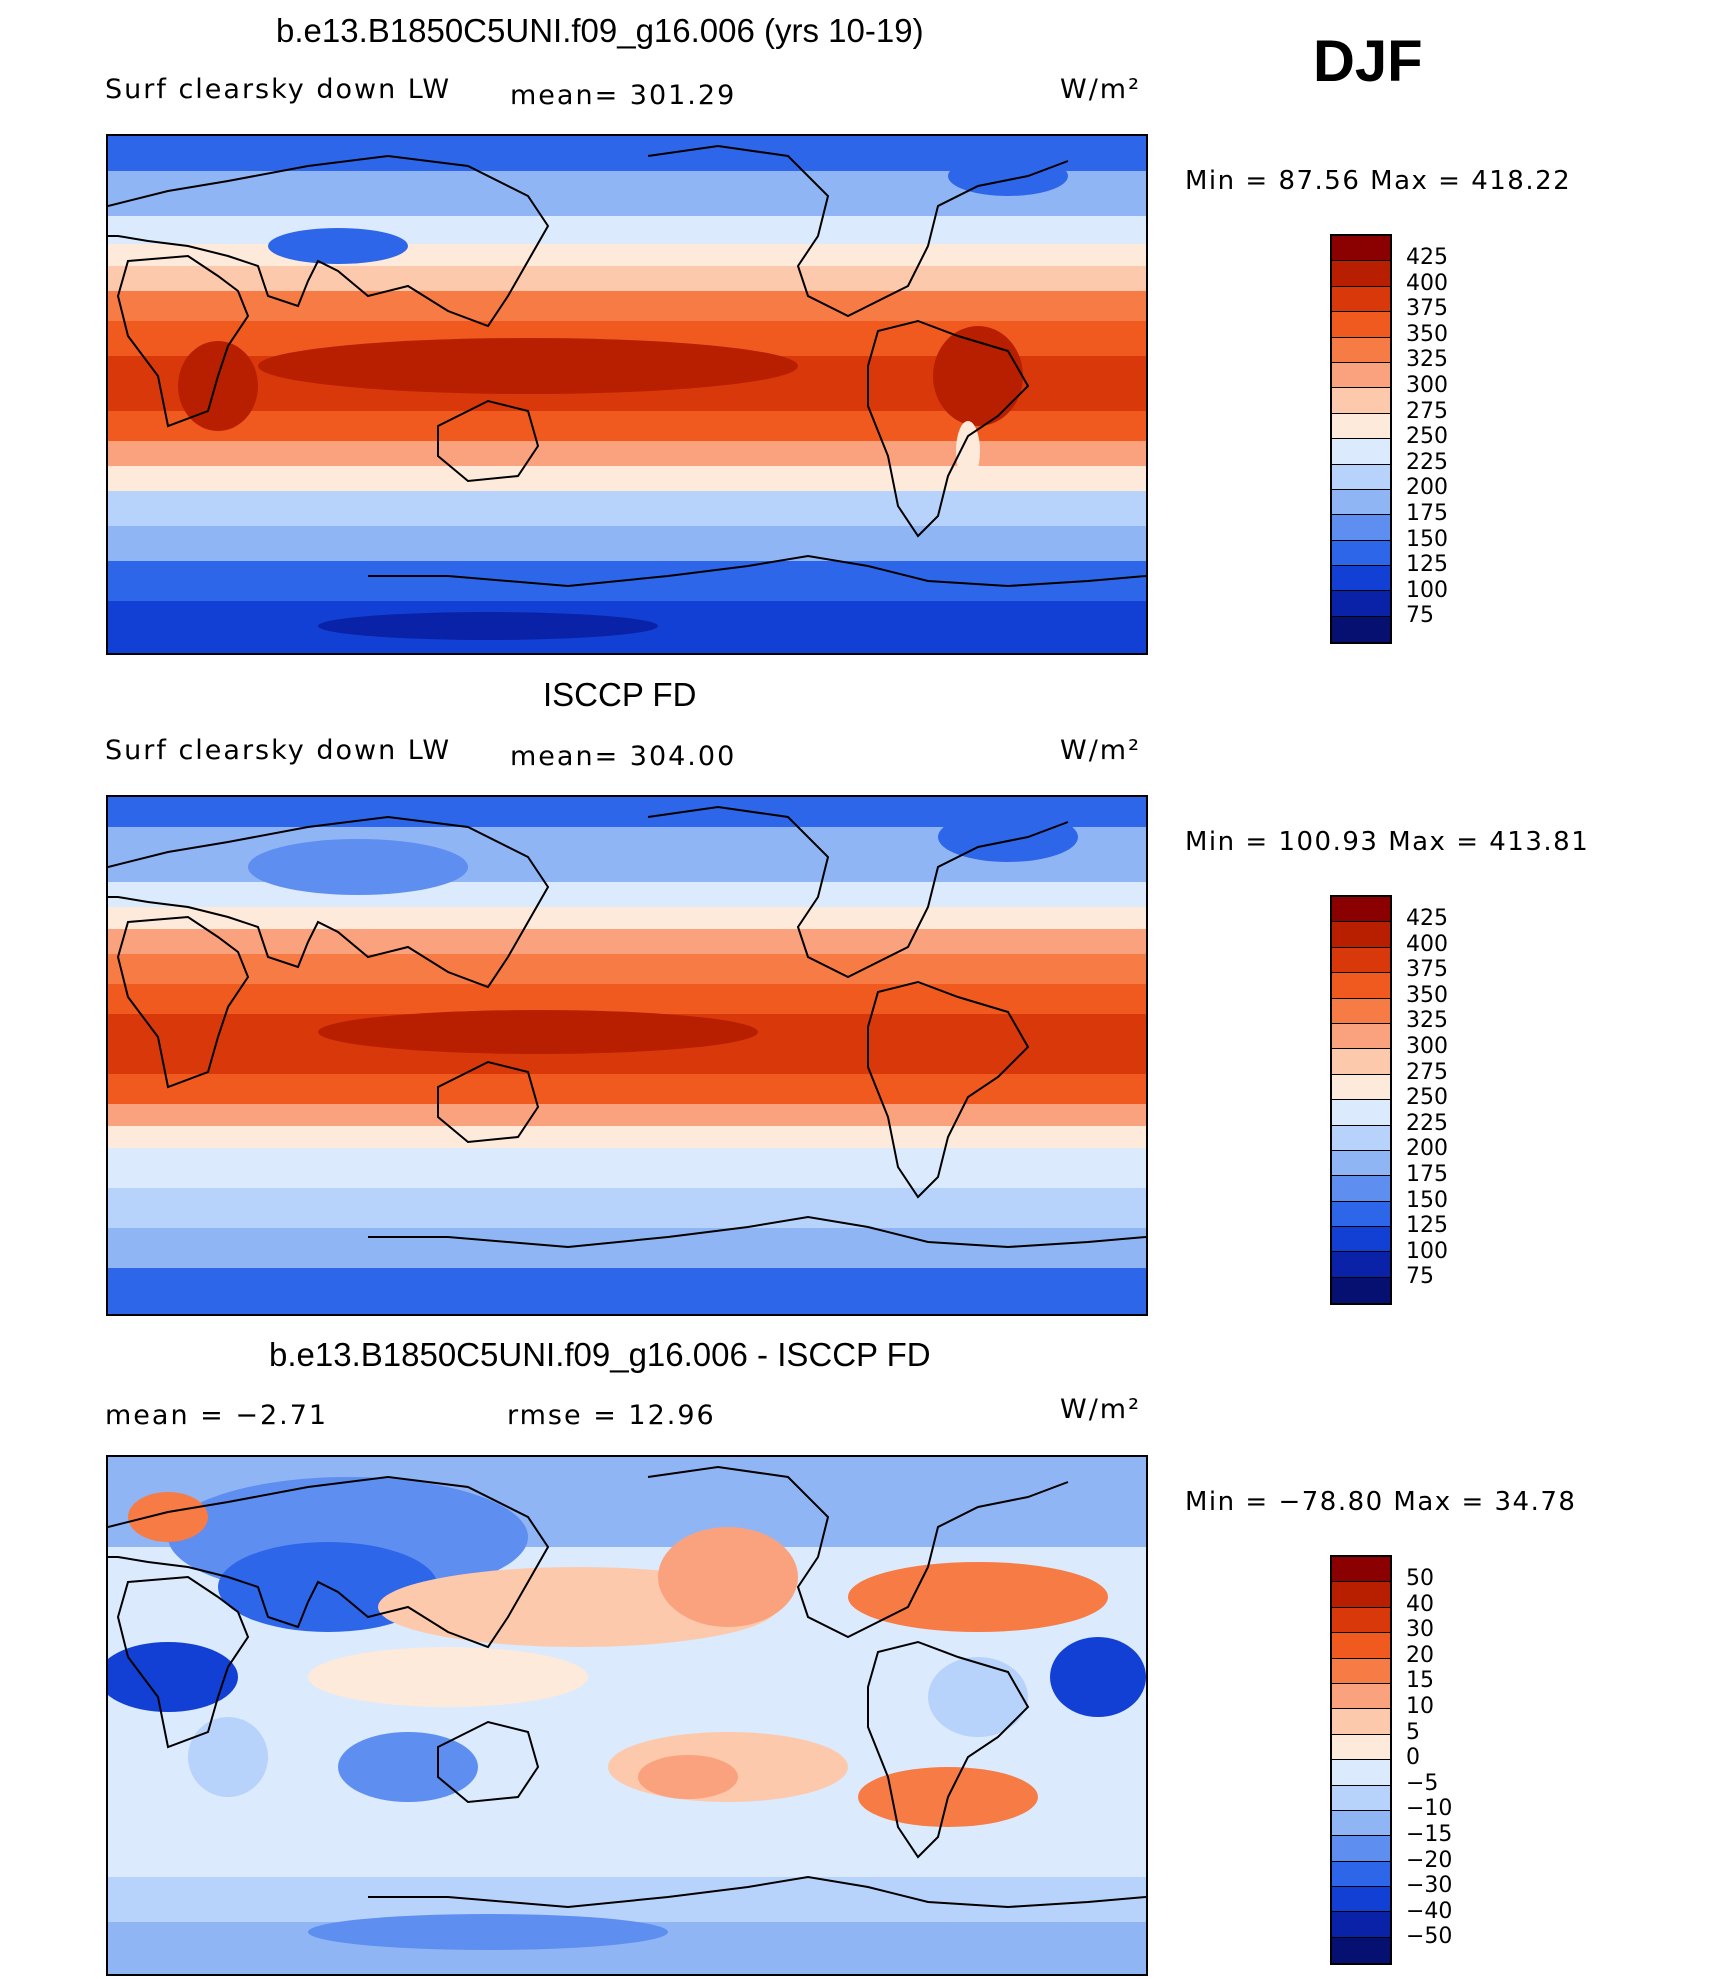  Describe the element at coordinates (1429, 1886) in the screenshot. I see `colorbar-tick: −30` at that location.